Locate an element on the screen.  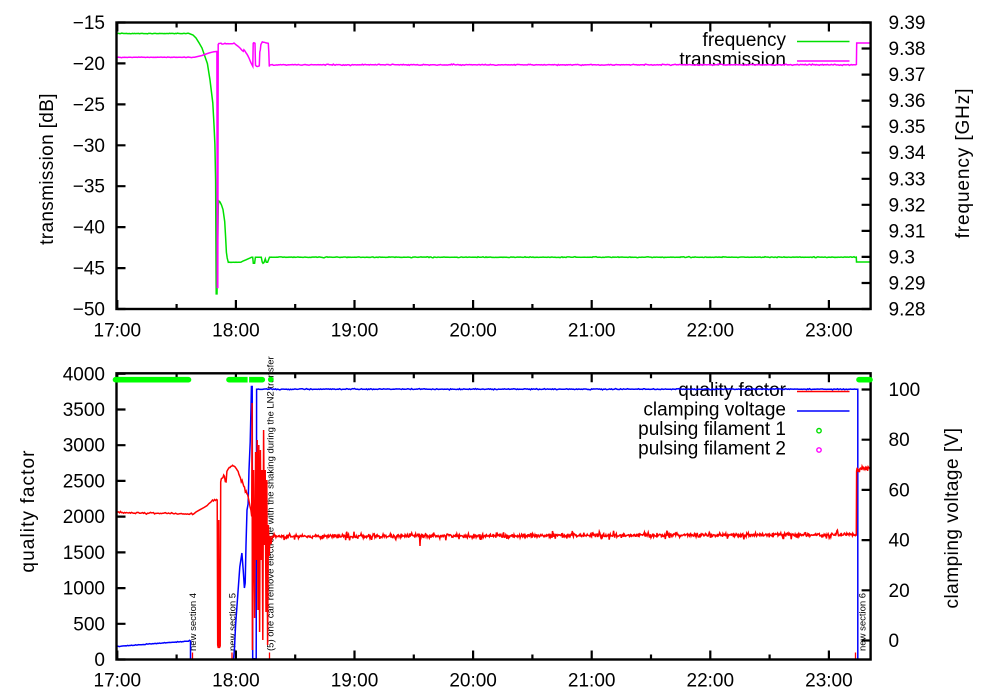
svg-text: 100 is located at coordinates (905, 390).